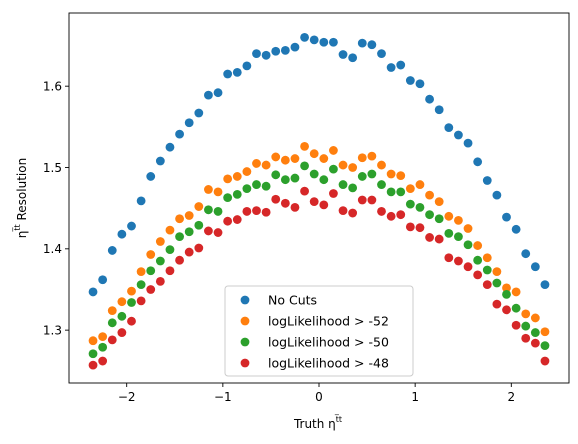 The height and width of the screenshot is (444, 578). Describe the element at coordinates (17, 228) in the screenshot. I see `y-axis-label-superscript: t̅t` at that location.